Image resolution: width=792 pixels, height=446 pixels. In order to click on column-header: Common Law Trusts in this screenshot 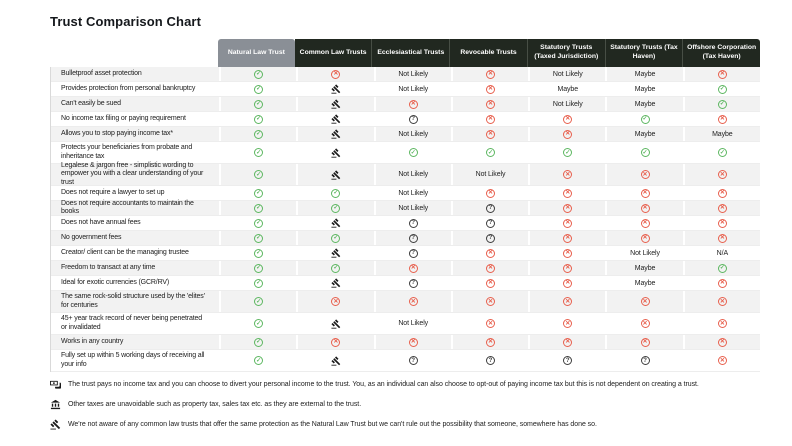, I will do `click(333, 53)`.